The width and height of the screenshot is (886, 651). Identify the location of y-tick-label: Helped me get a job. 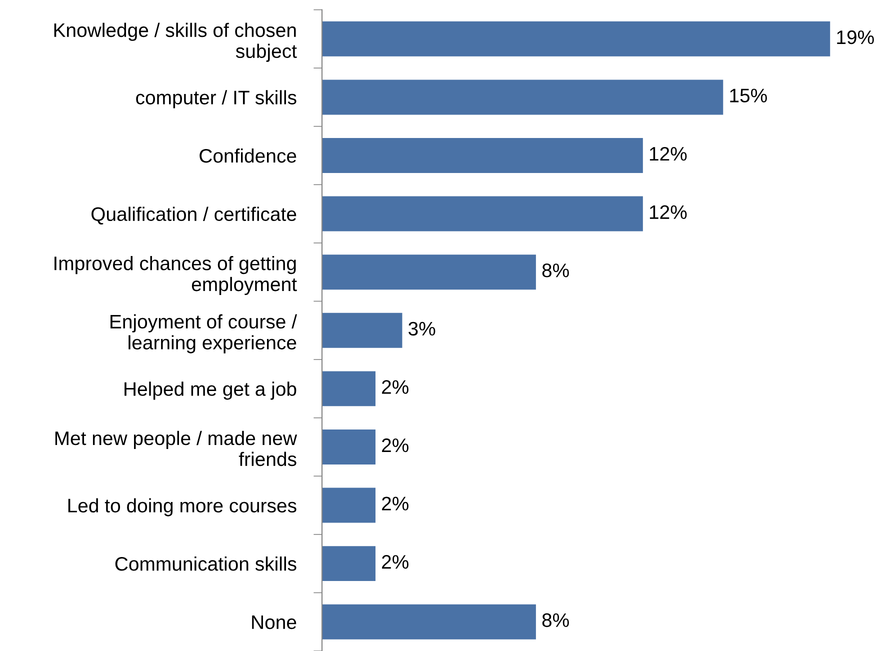
(210, 391).